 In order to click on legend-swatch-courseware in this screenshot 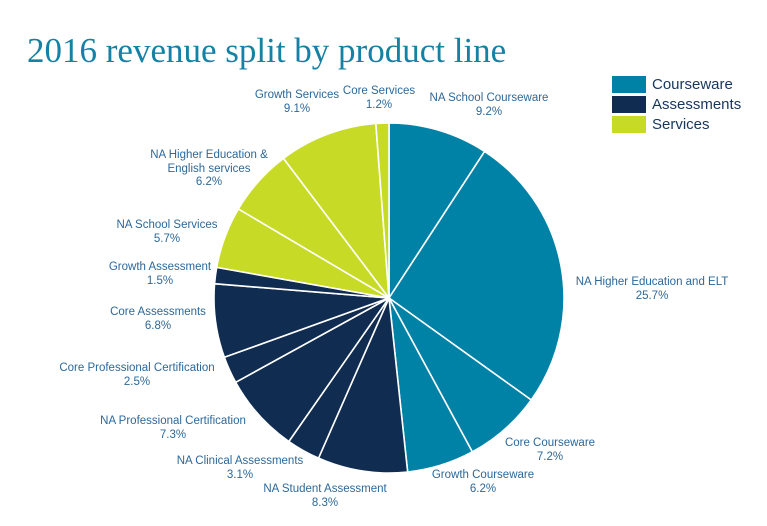, I will do `click(629, 84)`.